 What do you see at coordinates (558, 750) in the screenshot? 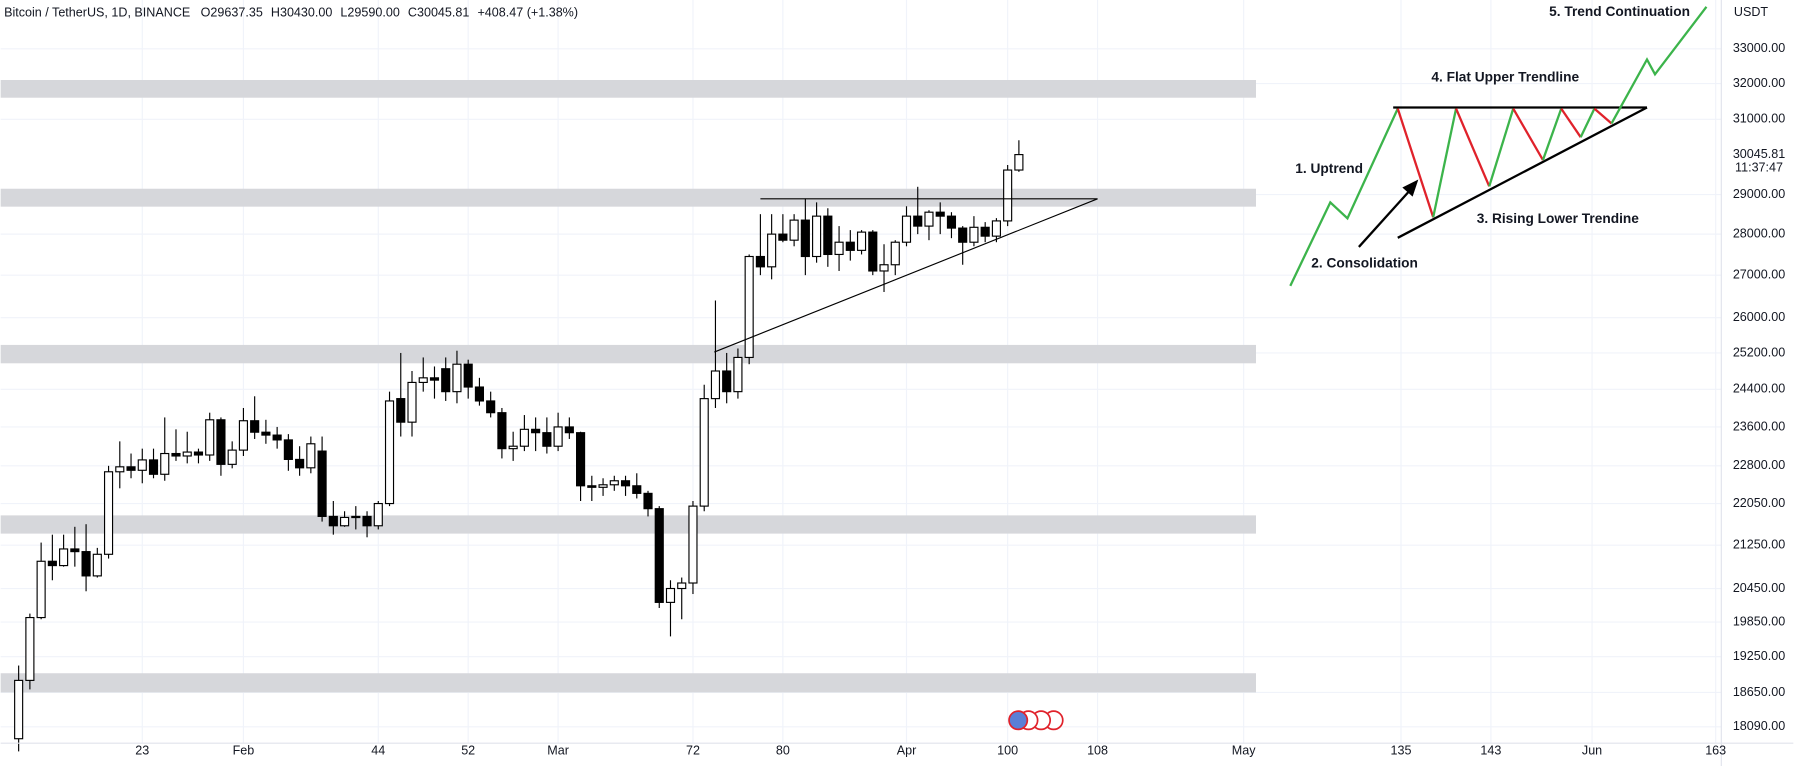
I see `x-tick-label: Mar` at bounding box center [558, 750].